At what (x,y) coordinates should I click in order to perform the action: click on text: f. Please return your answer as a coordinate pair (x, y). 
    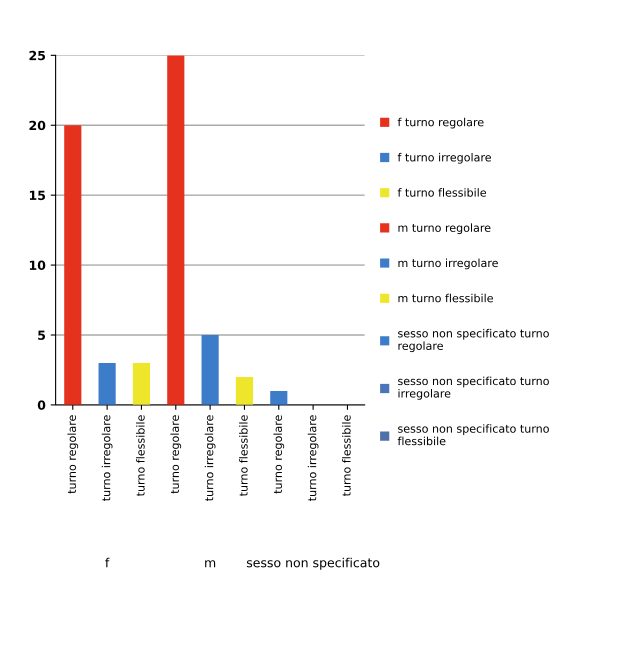
    Looking at the image, I should click on (107, 563).